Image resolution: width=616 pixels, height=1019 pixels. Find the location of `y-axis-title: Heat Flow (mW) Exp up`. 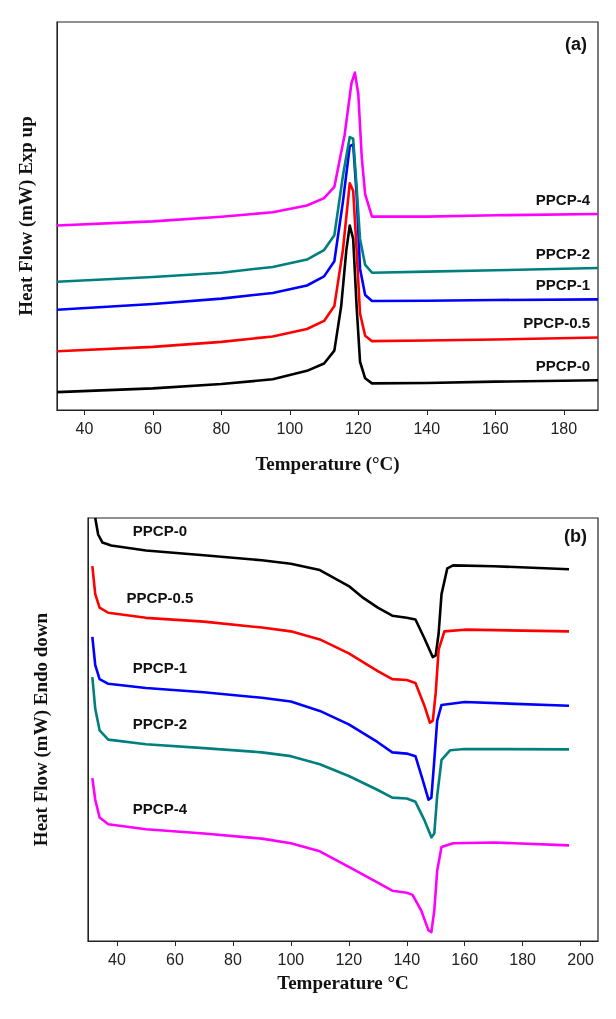

y-axis-title: Heat Flow (mW) Exp up is located at coordinates (26, 216).